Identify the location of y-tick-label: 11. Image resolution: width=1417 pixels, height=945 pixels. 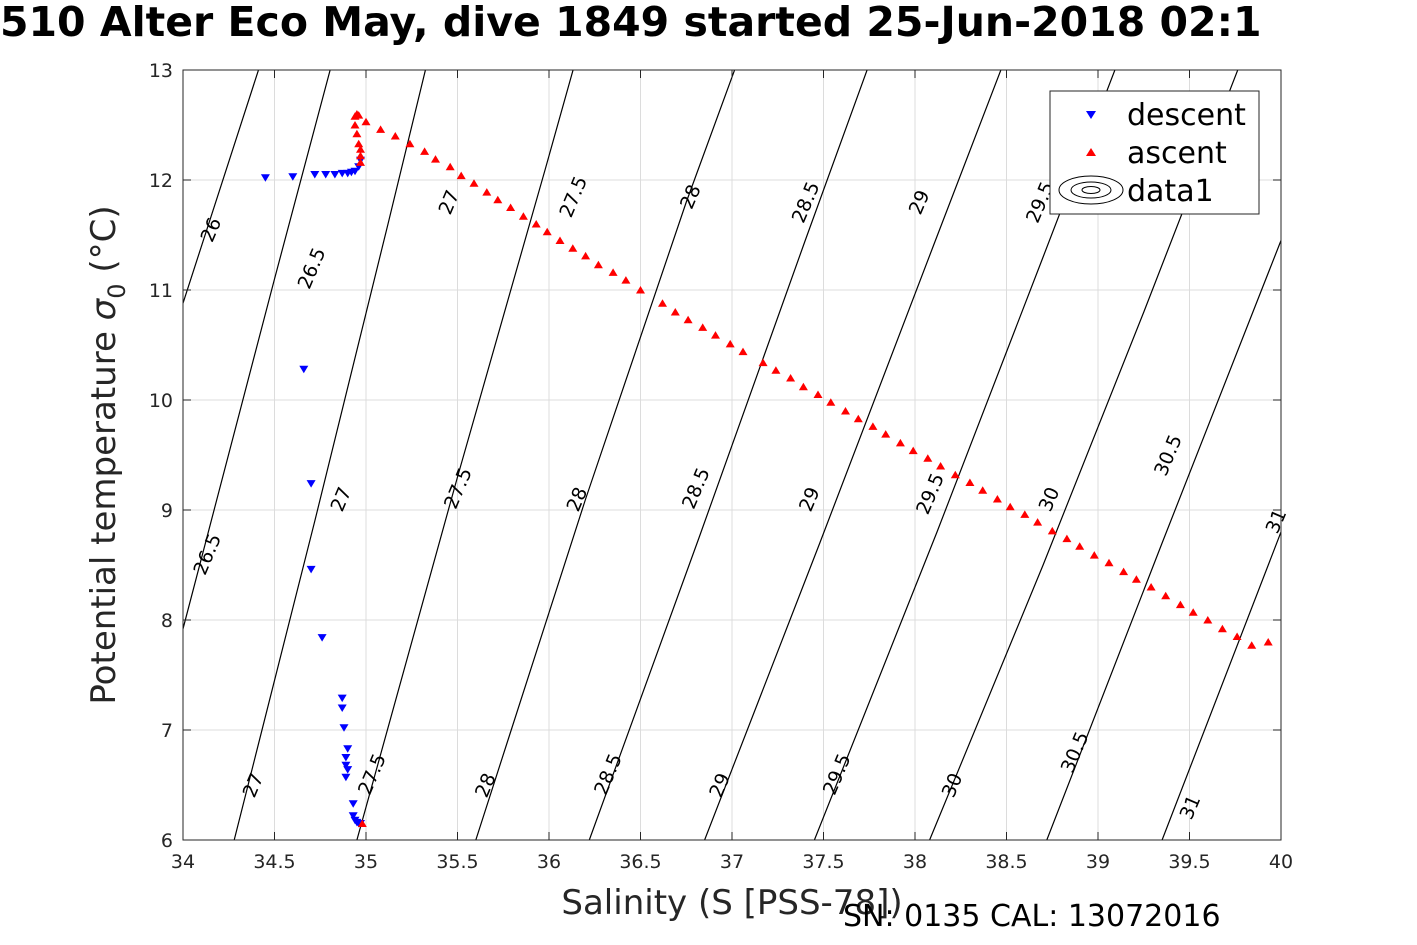
(161, 291).